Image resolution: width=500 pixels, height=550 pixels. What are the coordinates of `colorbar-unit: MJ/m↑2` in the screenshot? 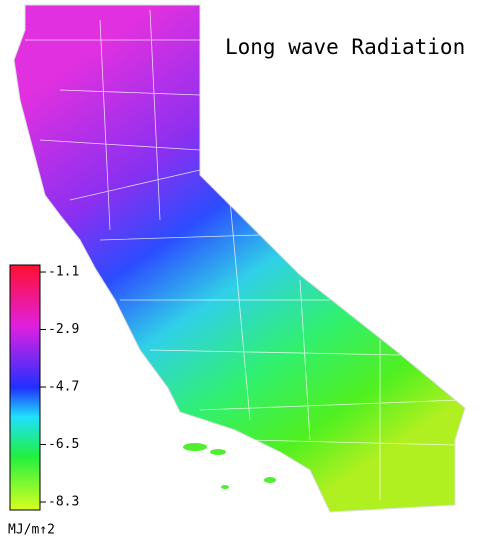 It's located at (31, 530).